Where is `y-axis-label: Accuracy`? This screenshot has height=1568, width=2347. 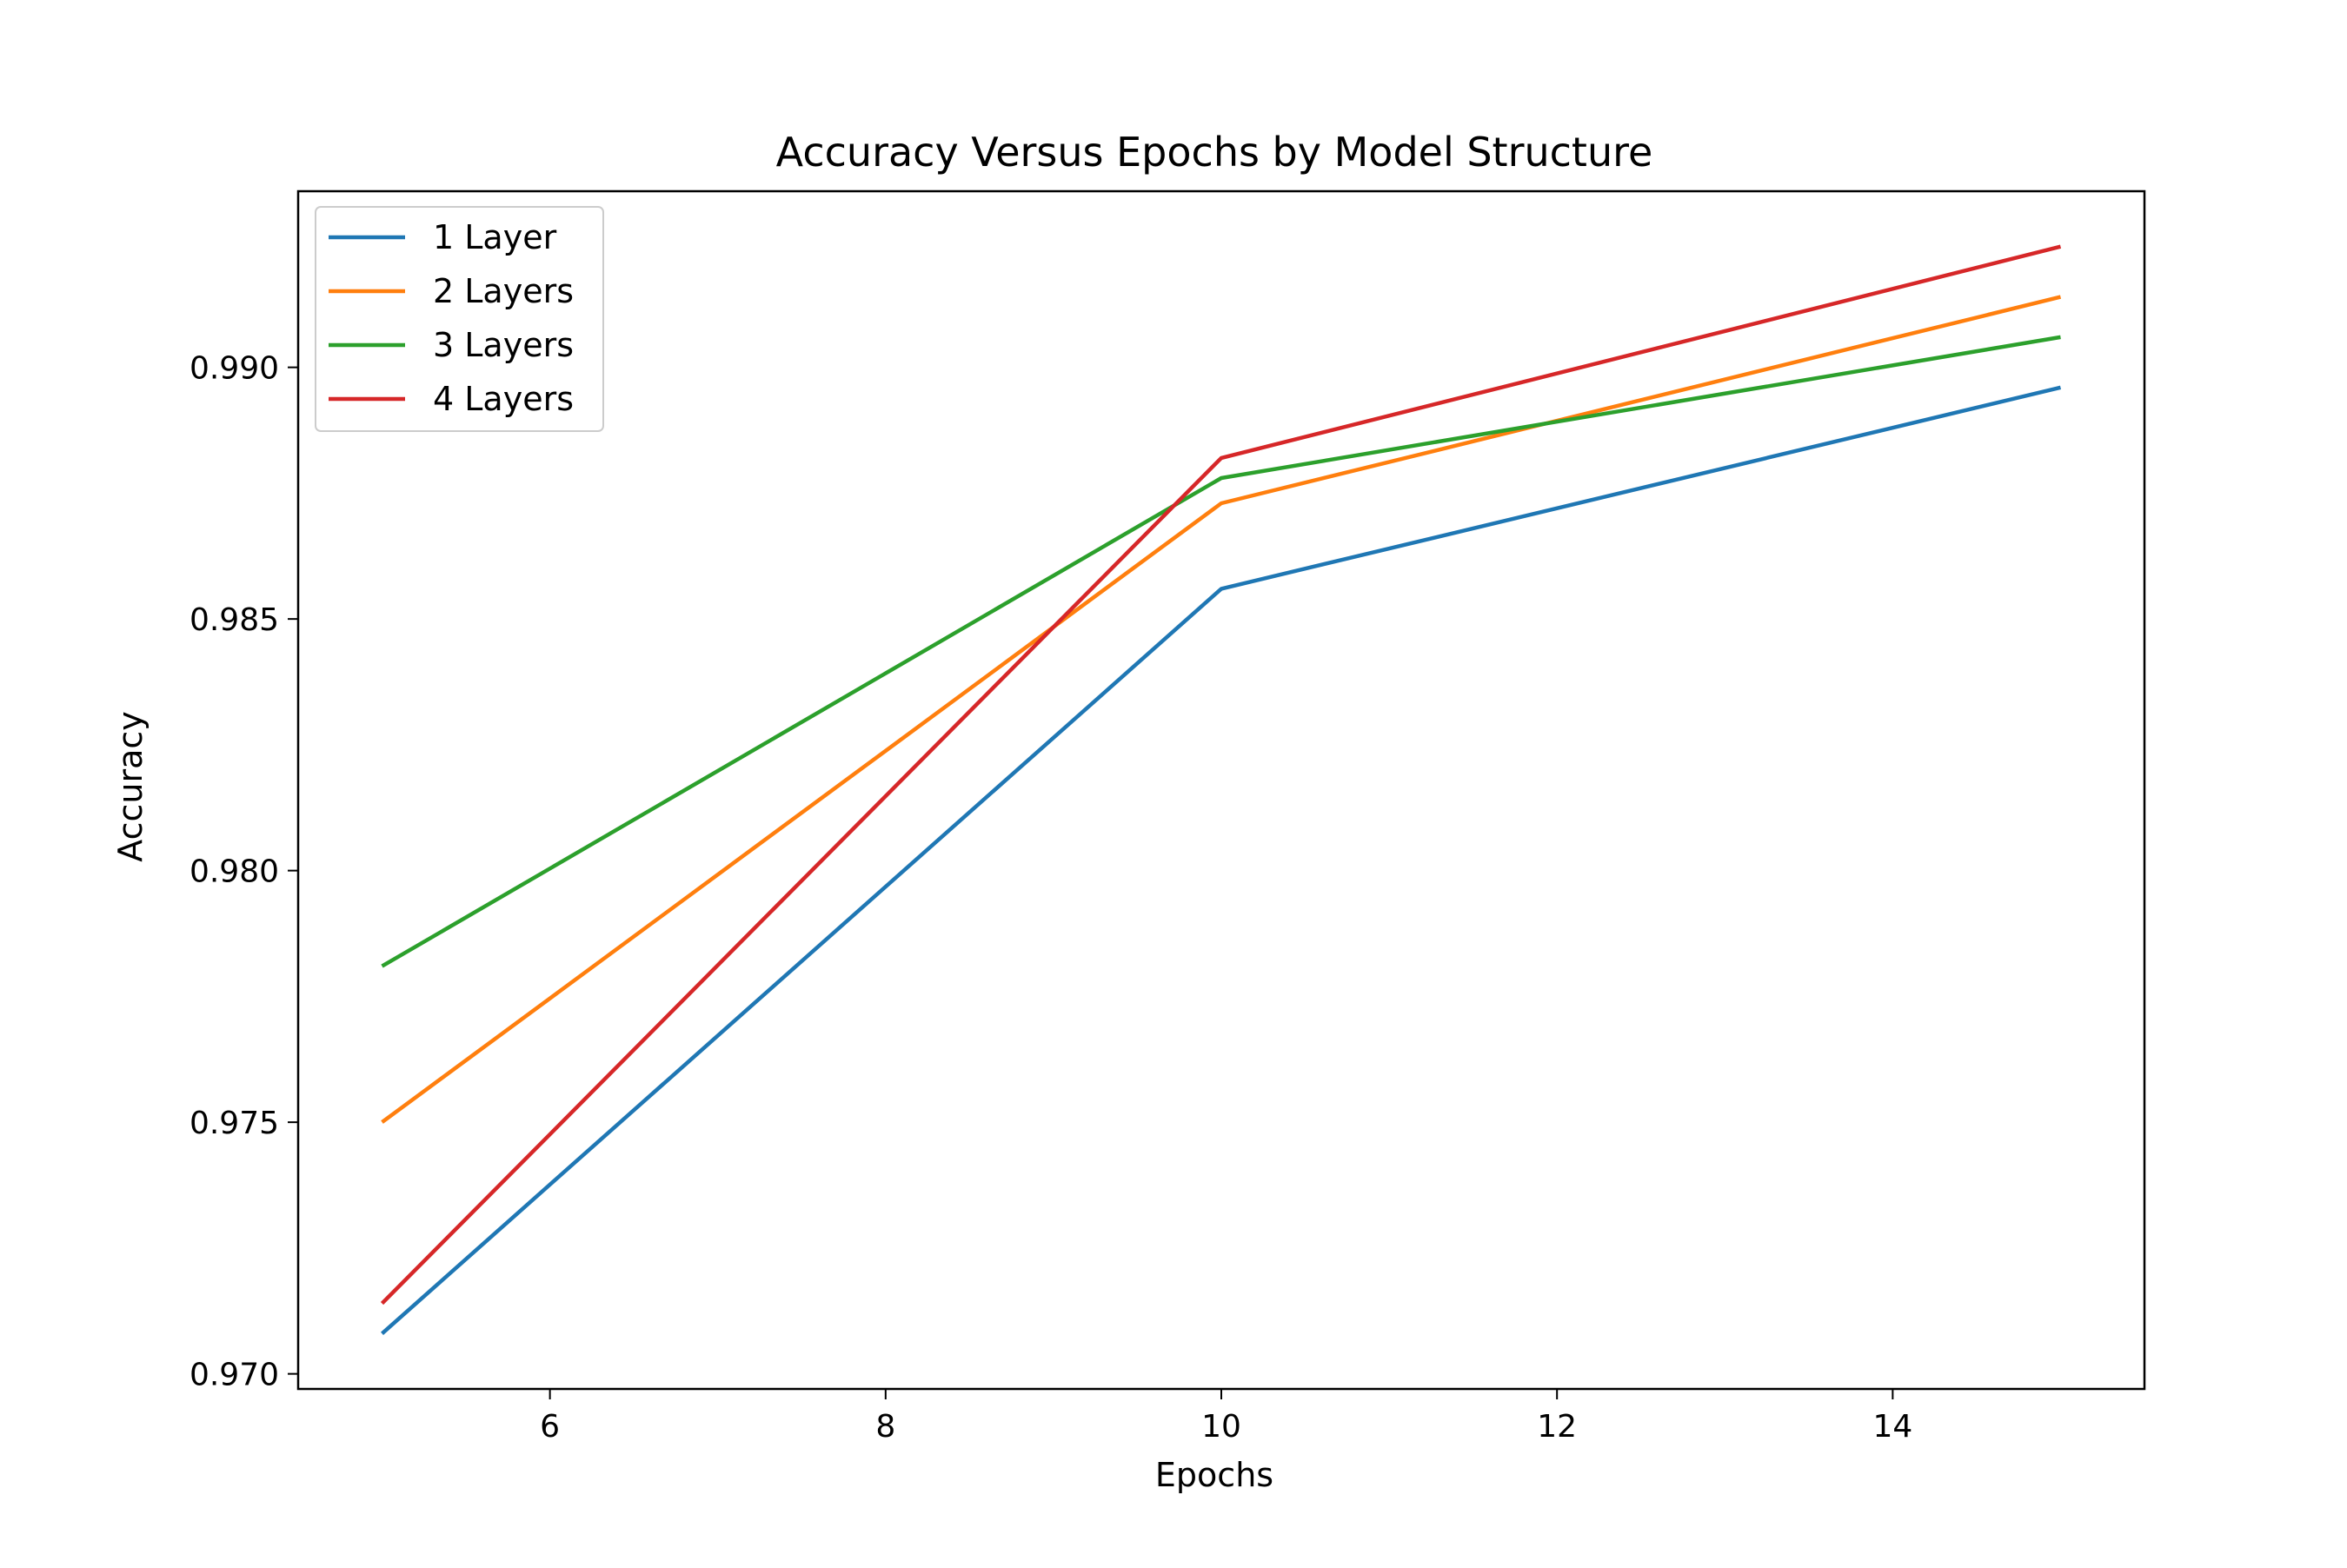 y-axis-label: Accuracy is located at coordinates (130, 786).